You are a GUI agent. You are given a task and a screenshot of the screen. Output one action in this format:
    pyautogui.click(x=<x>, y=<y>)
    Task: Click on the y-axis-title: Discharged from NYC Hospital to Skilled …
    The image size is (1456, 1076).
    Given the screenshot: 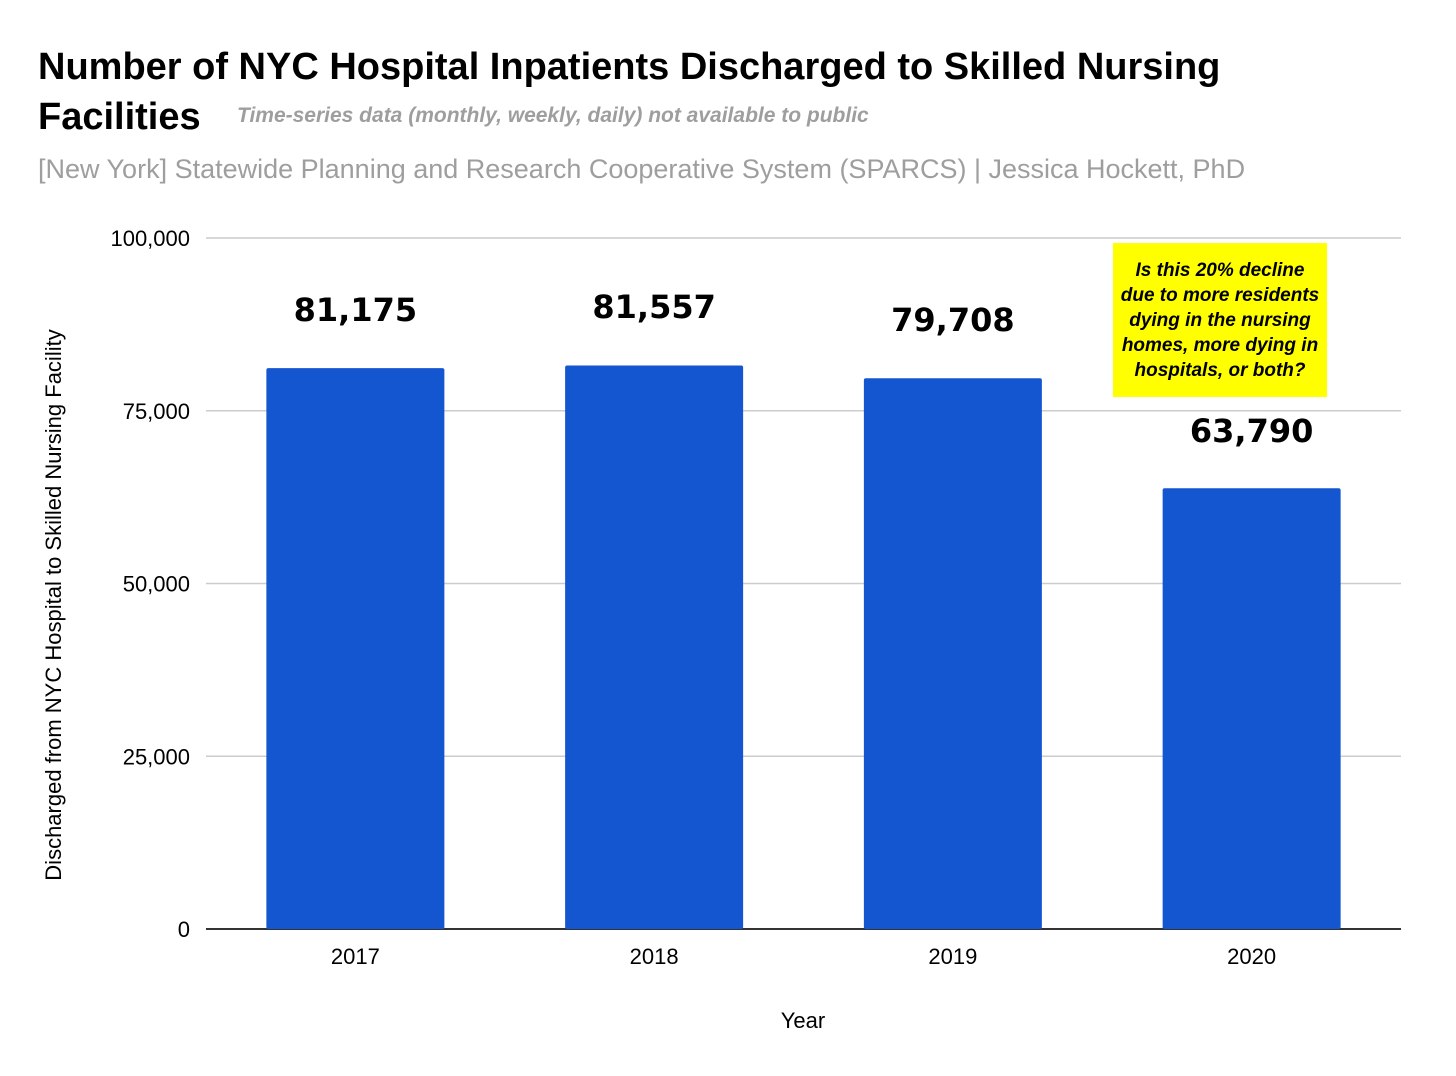 What is the action you would take?
    pyautogui.click(x=53, y=604)
    